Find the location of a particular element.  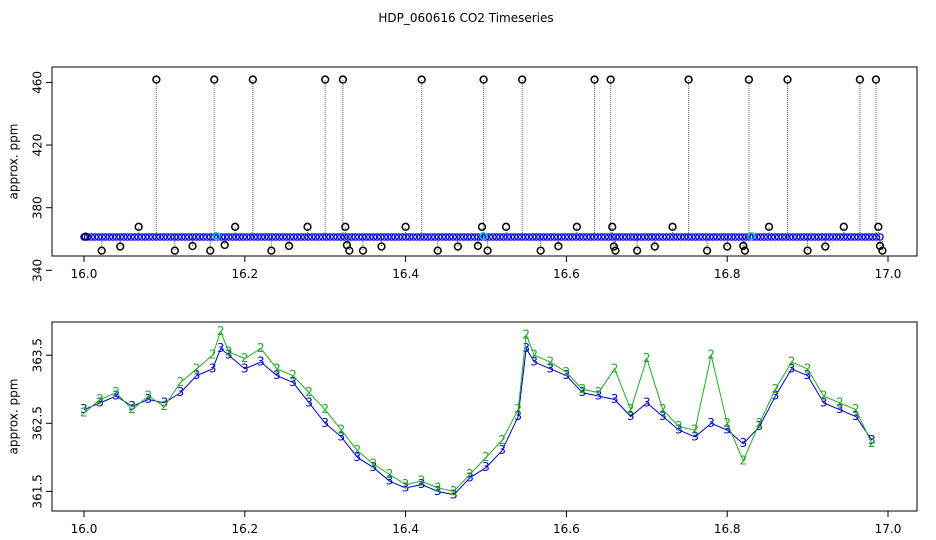

bottom-y-tick-label: 362.5 is located at coordinates (38, 423).